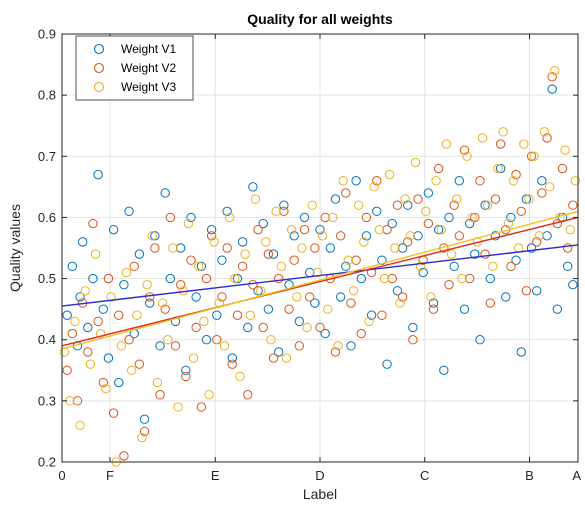 The width and height of the screenshot is (585, 510). What do you see at coordinates (148, 68) in the screenshot?
I see `legend-label: Weight V2` at bounding box center [148, 68].